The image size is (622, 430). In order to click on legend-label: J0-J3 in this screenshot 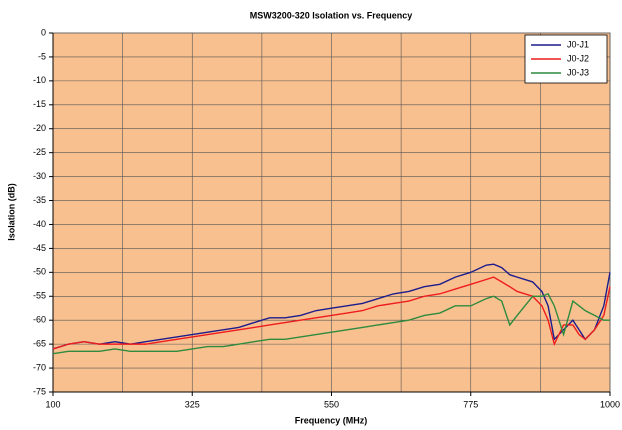, I will do `click(578, 72)`.